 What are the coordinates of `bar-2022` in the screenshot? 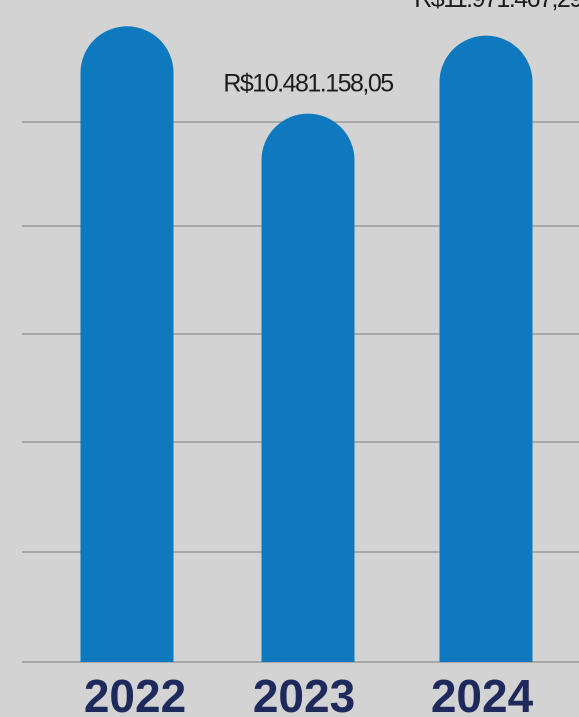 It's located at (127, 344).